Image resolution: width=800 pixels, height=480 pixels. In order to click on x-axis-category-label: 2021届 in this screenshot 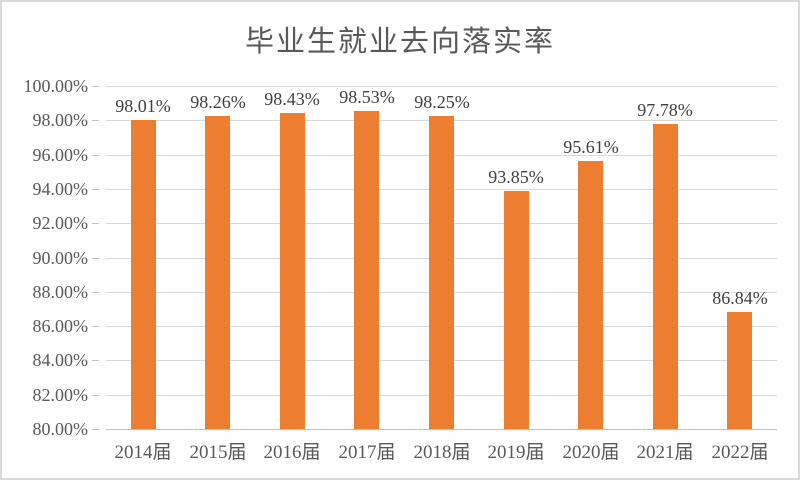, I will do `click(665, 452)`.